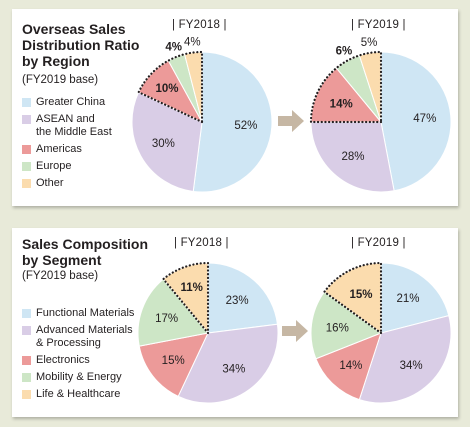  I want to click on legend-label: Greater China, so click(71, 102).